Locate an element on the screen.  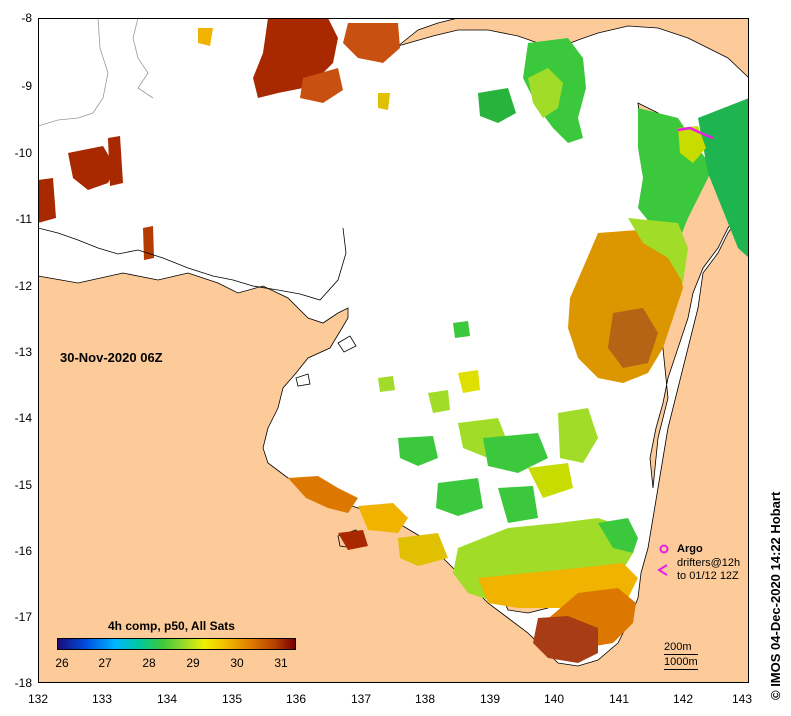
depth-1000-line is located at coordinates (681, 669).